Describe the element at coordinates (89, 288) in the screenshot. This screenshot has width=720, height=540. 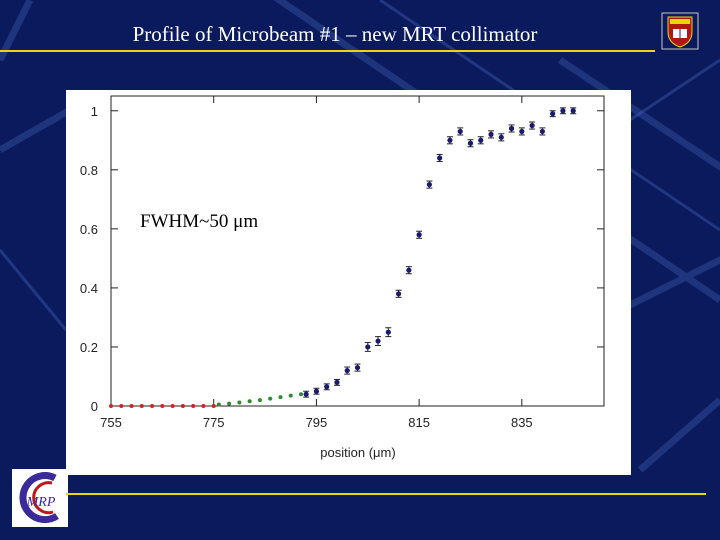
I see `y-tick-label: 0.4` at that location.